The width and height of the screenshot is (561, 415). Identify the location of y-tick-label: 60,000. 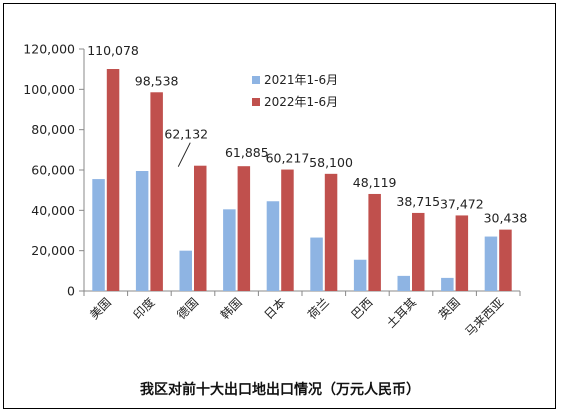
(53, 170).